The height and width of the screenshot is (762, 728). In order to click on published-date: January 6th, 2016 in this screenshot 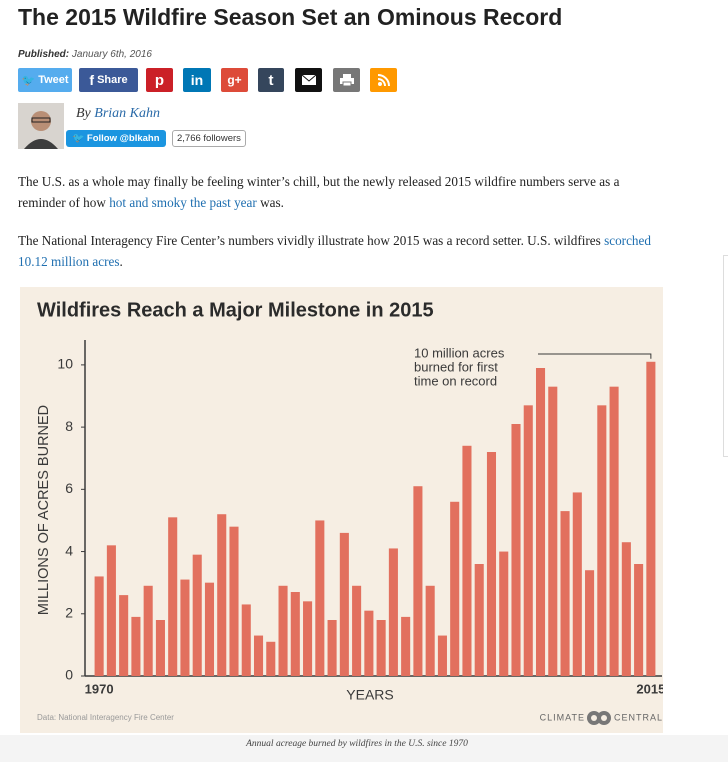, I will do `click(111, 54)`.